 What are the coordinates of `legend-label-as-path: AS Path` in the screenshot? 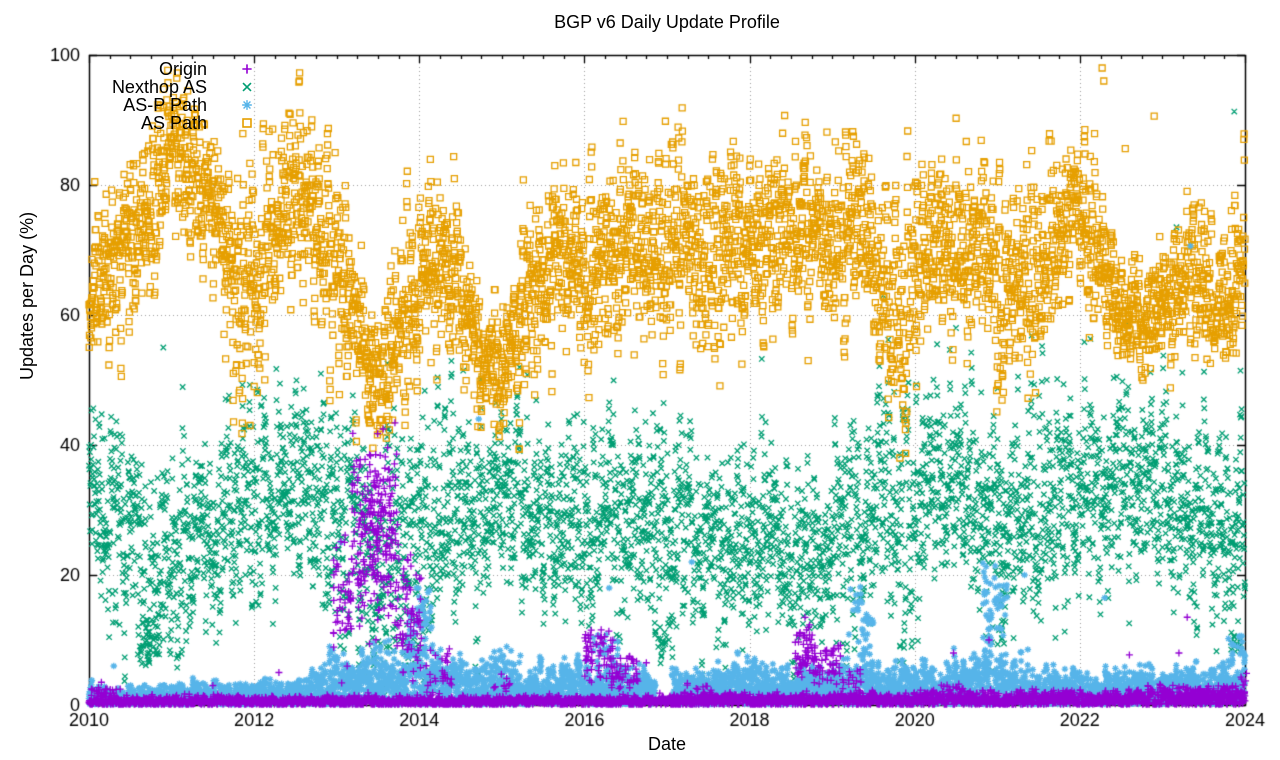 It's located at (173, 123).